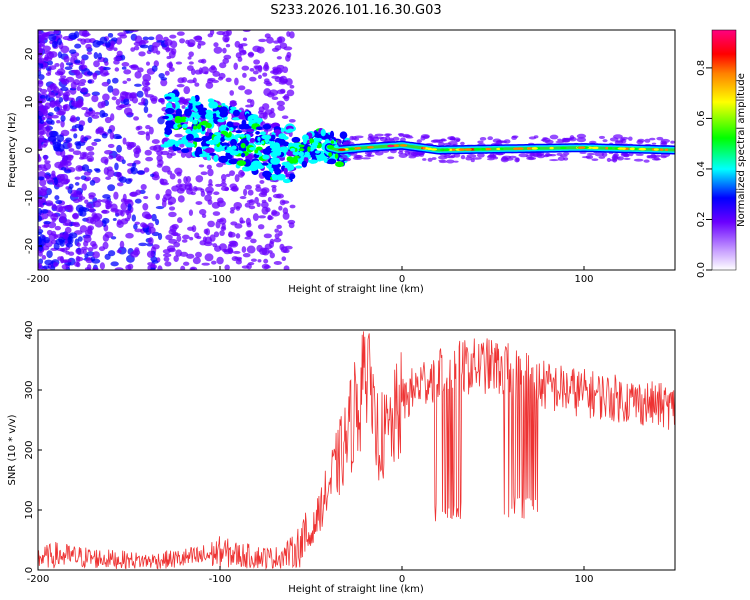  What do you see at coordinates (701, 220) in the screenshot?
I see `colorbar-tick-label: 0.2` at bounding box center [701, 220].